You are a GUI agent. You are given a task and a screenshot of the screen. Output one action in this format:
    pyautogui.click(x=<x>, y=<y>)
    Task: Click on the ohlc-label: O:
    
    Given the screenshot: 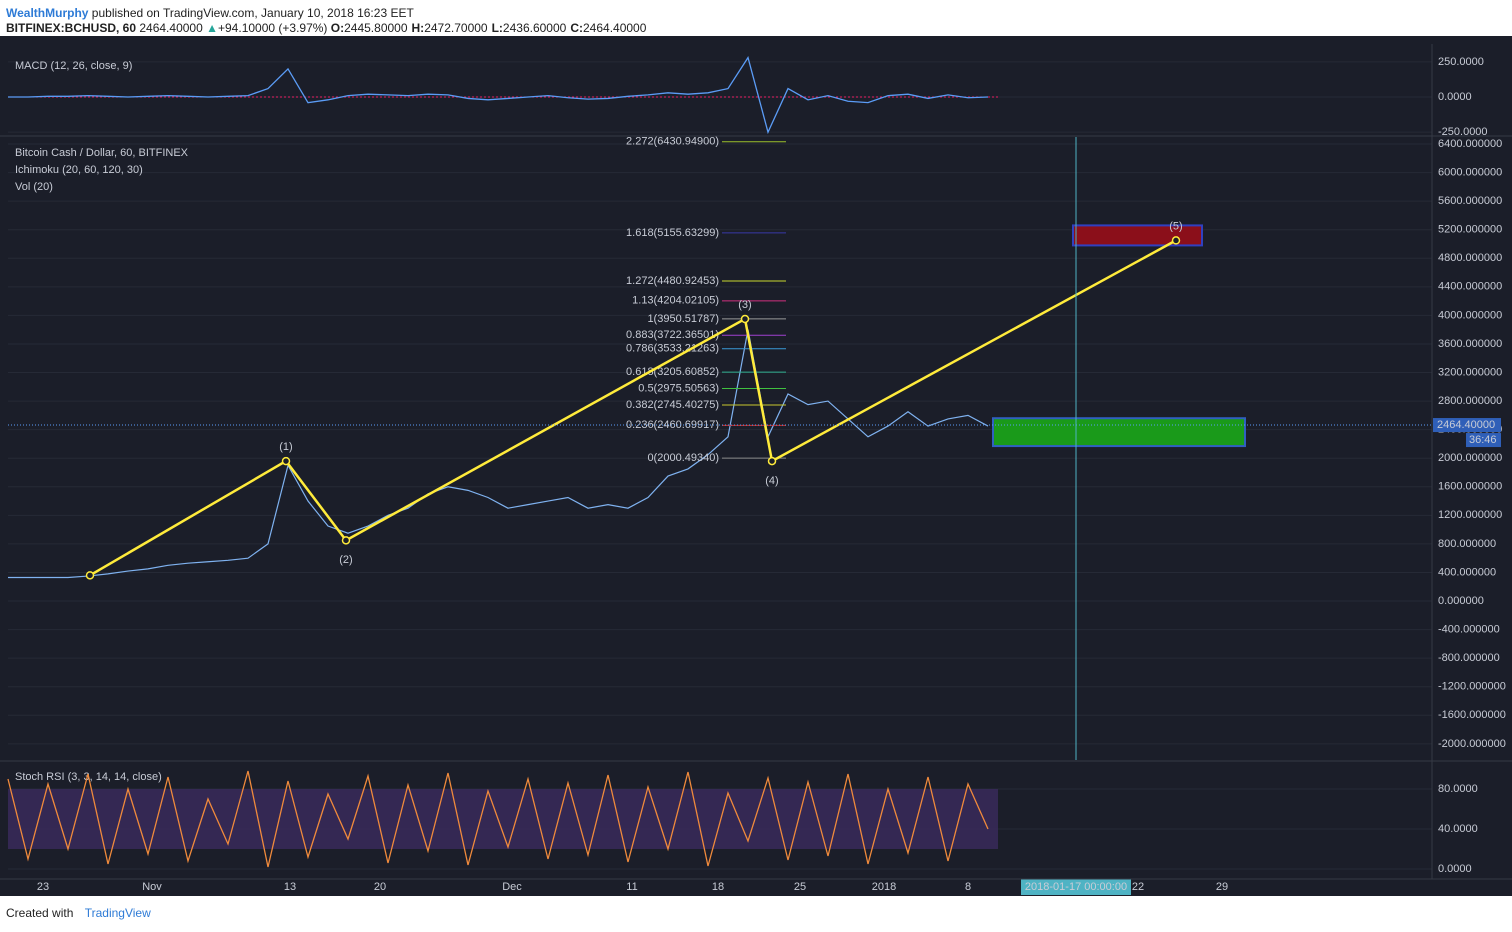 What is the action you would take?
    pyautogui.click(x=337, y=28)
    